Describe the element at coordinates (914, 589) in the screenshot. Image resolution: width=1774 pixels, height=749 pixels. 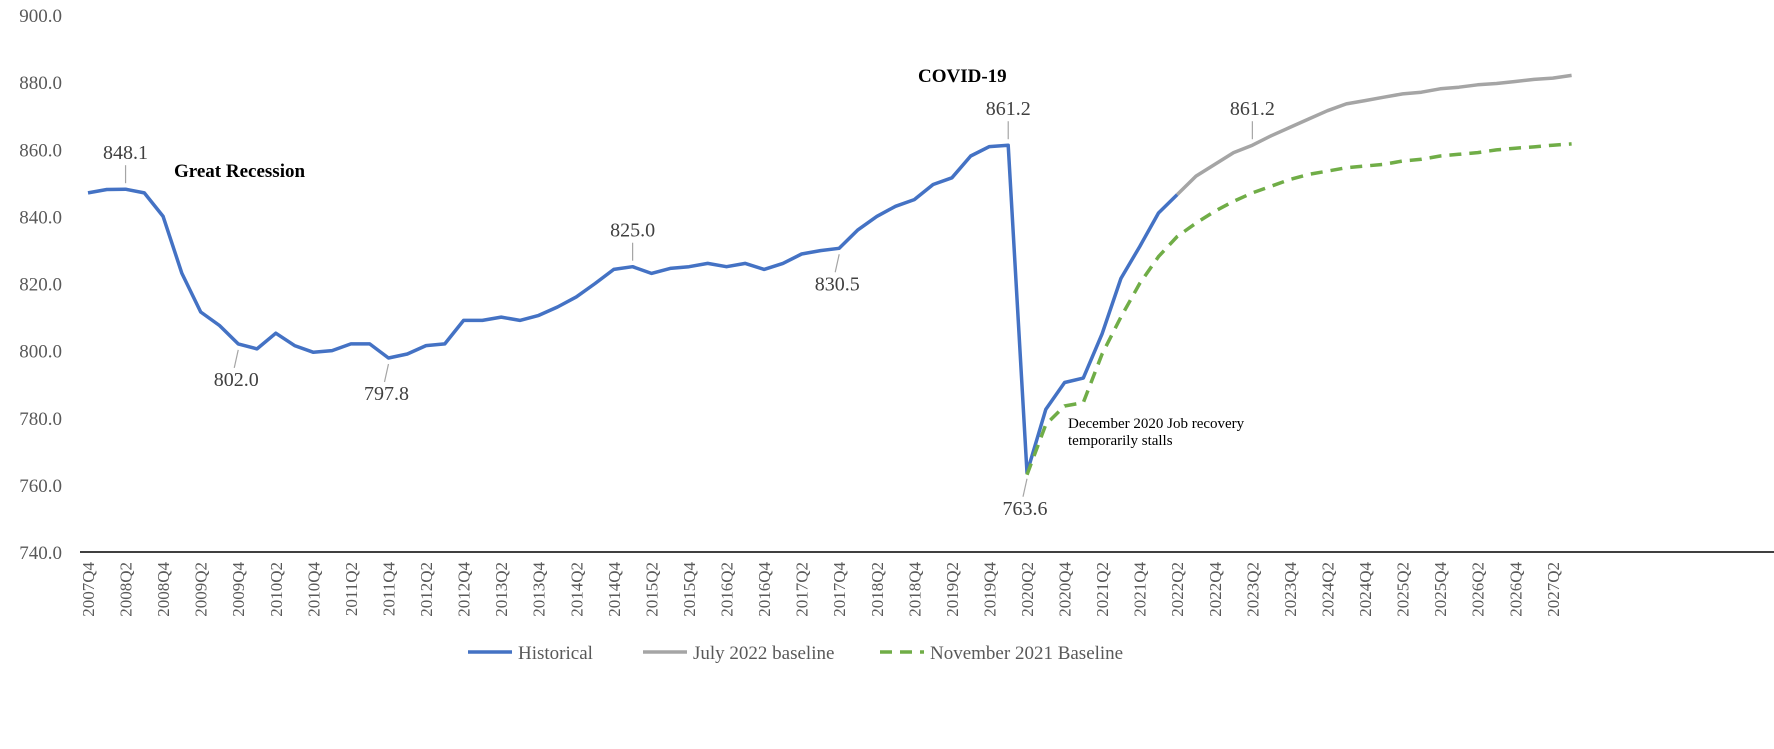
I see `x-tick-label: 2018Q4` at that location.